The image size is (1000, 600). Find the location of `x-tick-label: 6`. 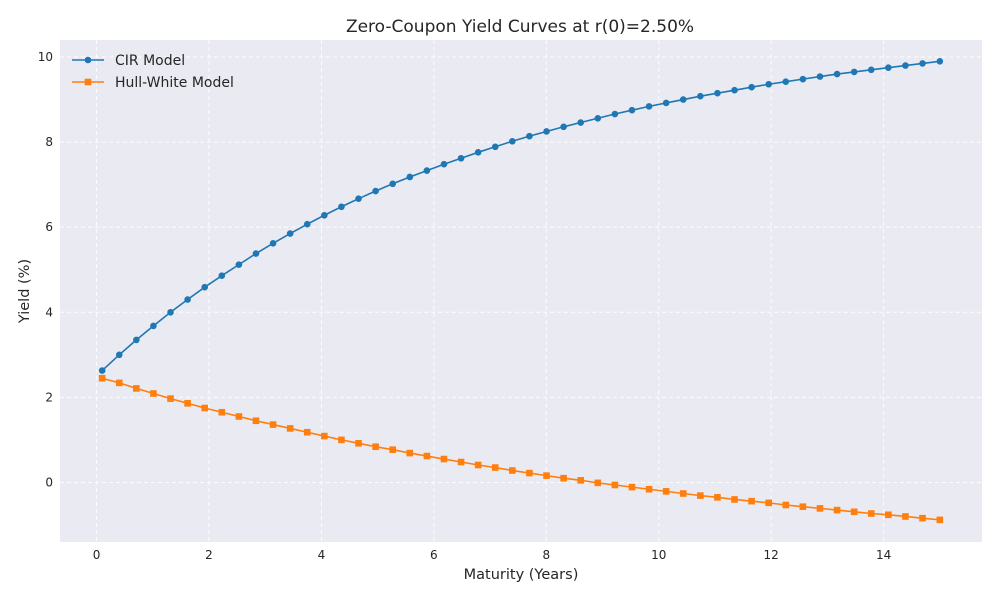

x-tick-label: 6 is located at coordinates (434, 555).